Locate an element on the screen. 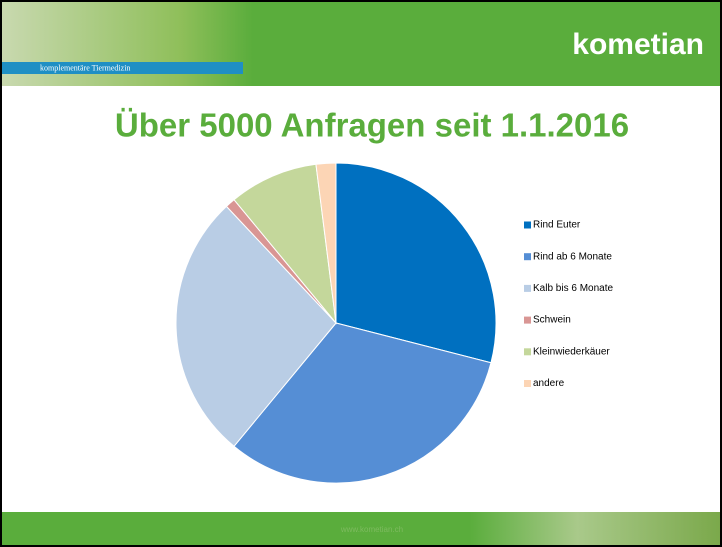 Image resolution: width=722 pixels, height=547 pixels. chart-title: Über 5000 Anfragen seit 1.1.2016 is located at coordinates (372, 125).